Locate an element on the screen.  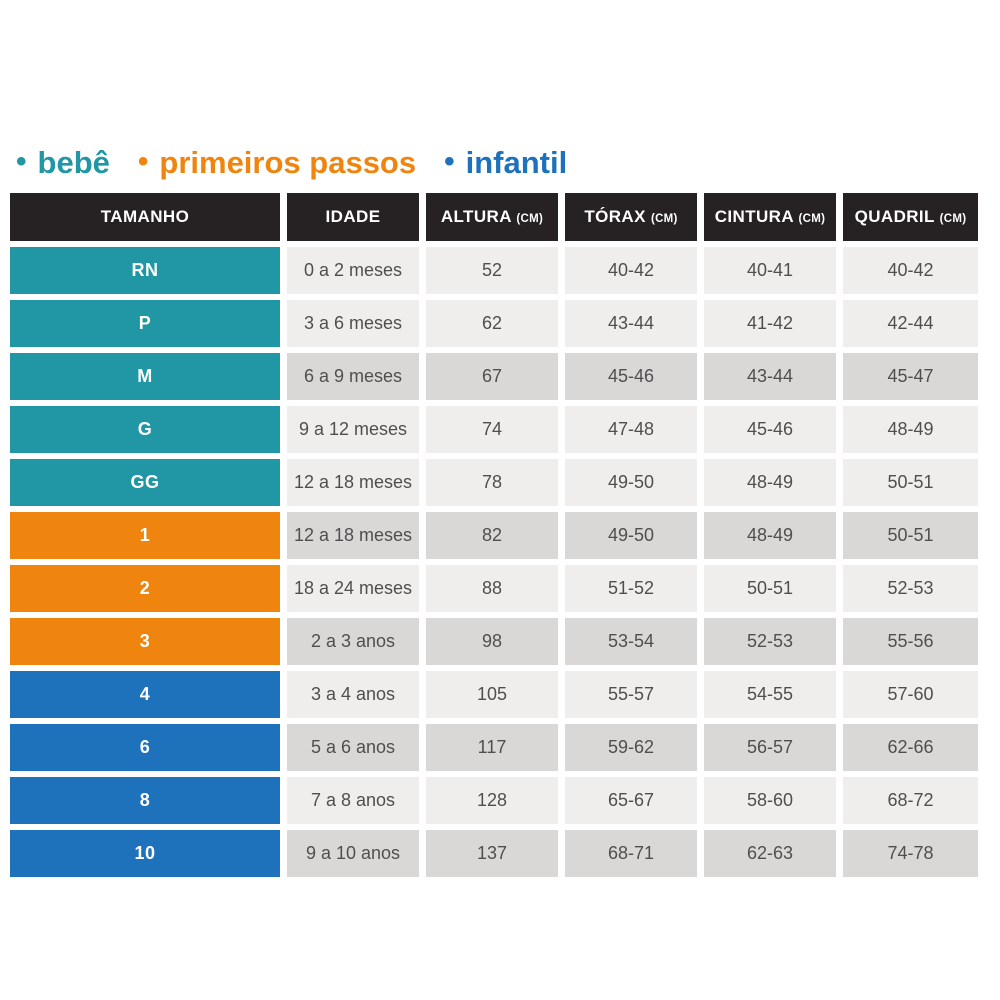
idade-cell: 6 a 9 meses is located at coordinates (353, 376).